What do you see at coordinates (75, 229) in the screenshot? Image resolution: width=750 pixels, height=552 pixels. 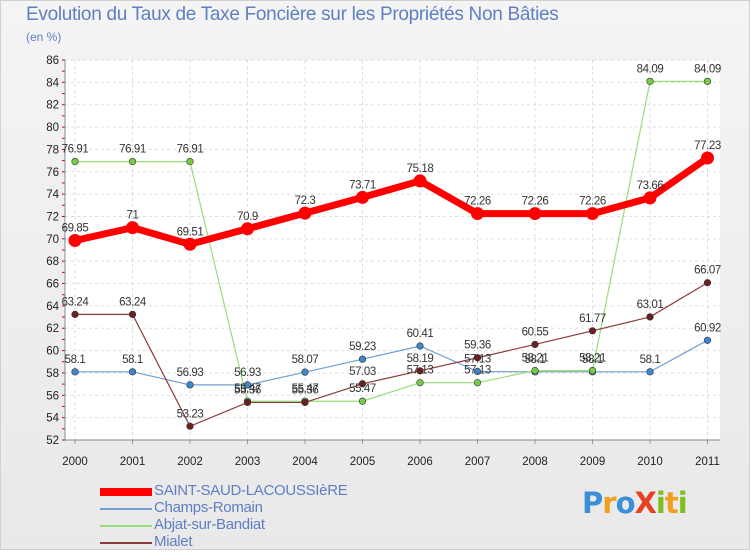 I see `data-label: 69.85` at bounding box center [75, 229].